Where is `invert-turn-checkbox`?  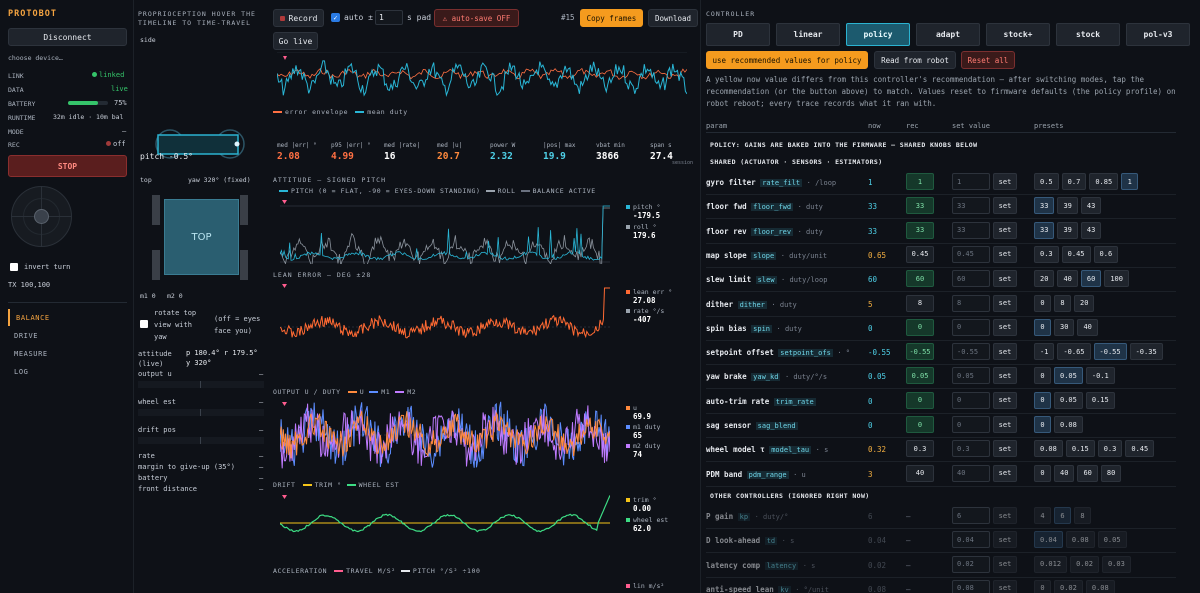
invert-turn-checkbox is located at coordinates (14, 267).